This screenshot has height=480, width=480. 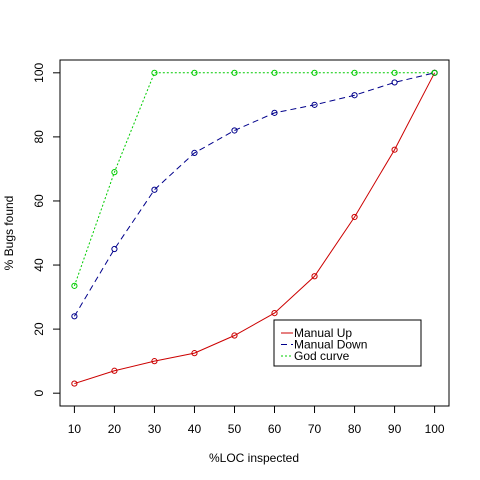 I want to click on y-tick-label: 60, so click(x=39, y=201).